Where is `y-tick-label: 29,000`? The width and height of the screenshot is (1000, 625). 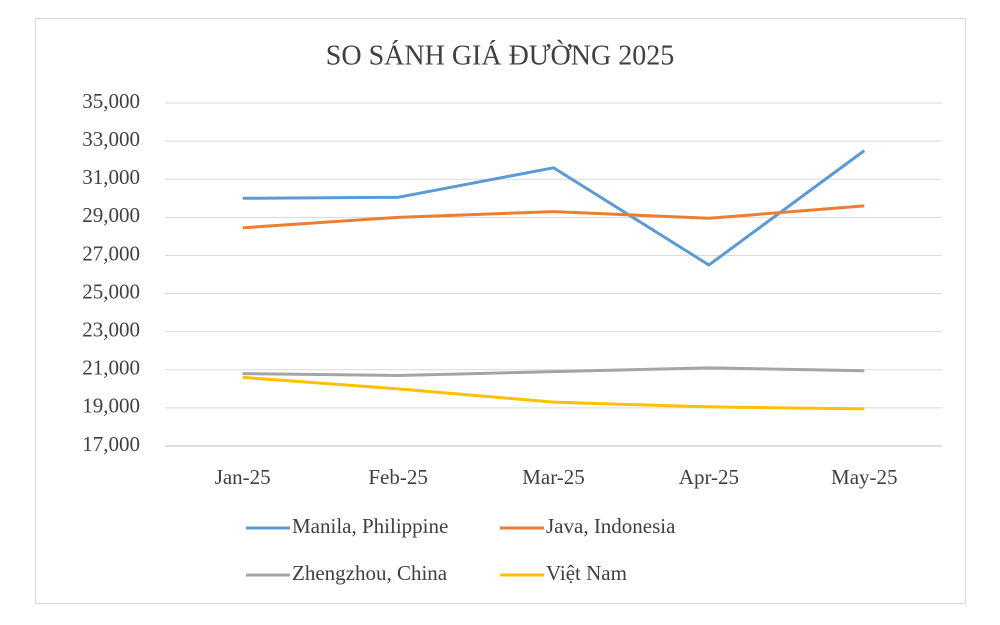
y-tick-label: 29,000 is located at coordinates (111, 215).